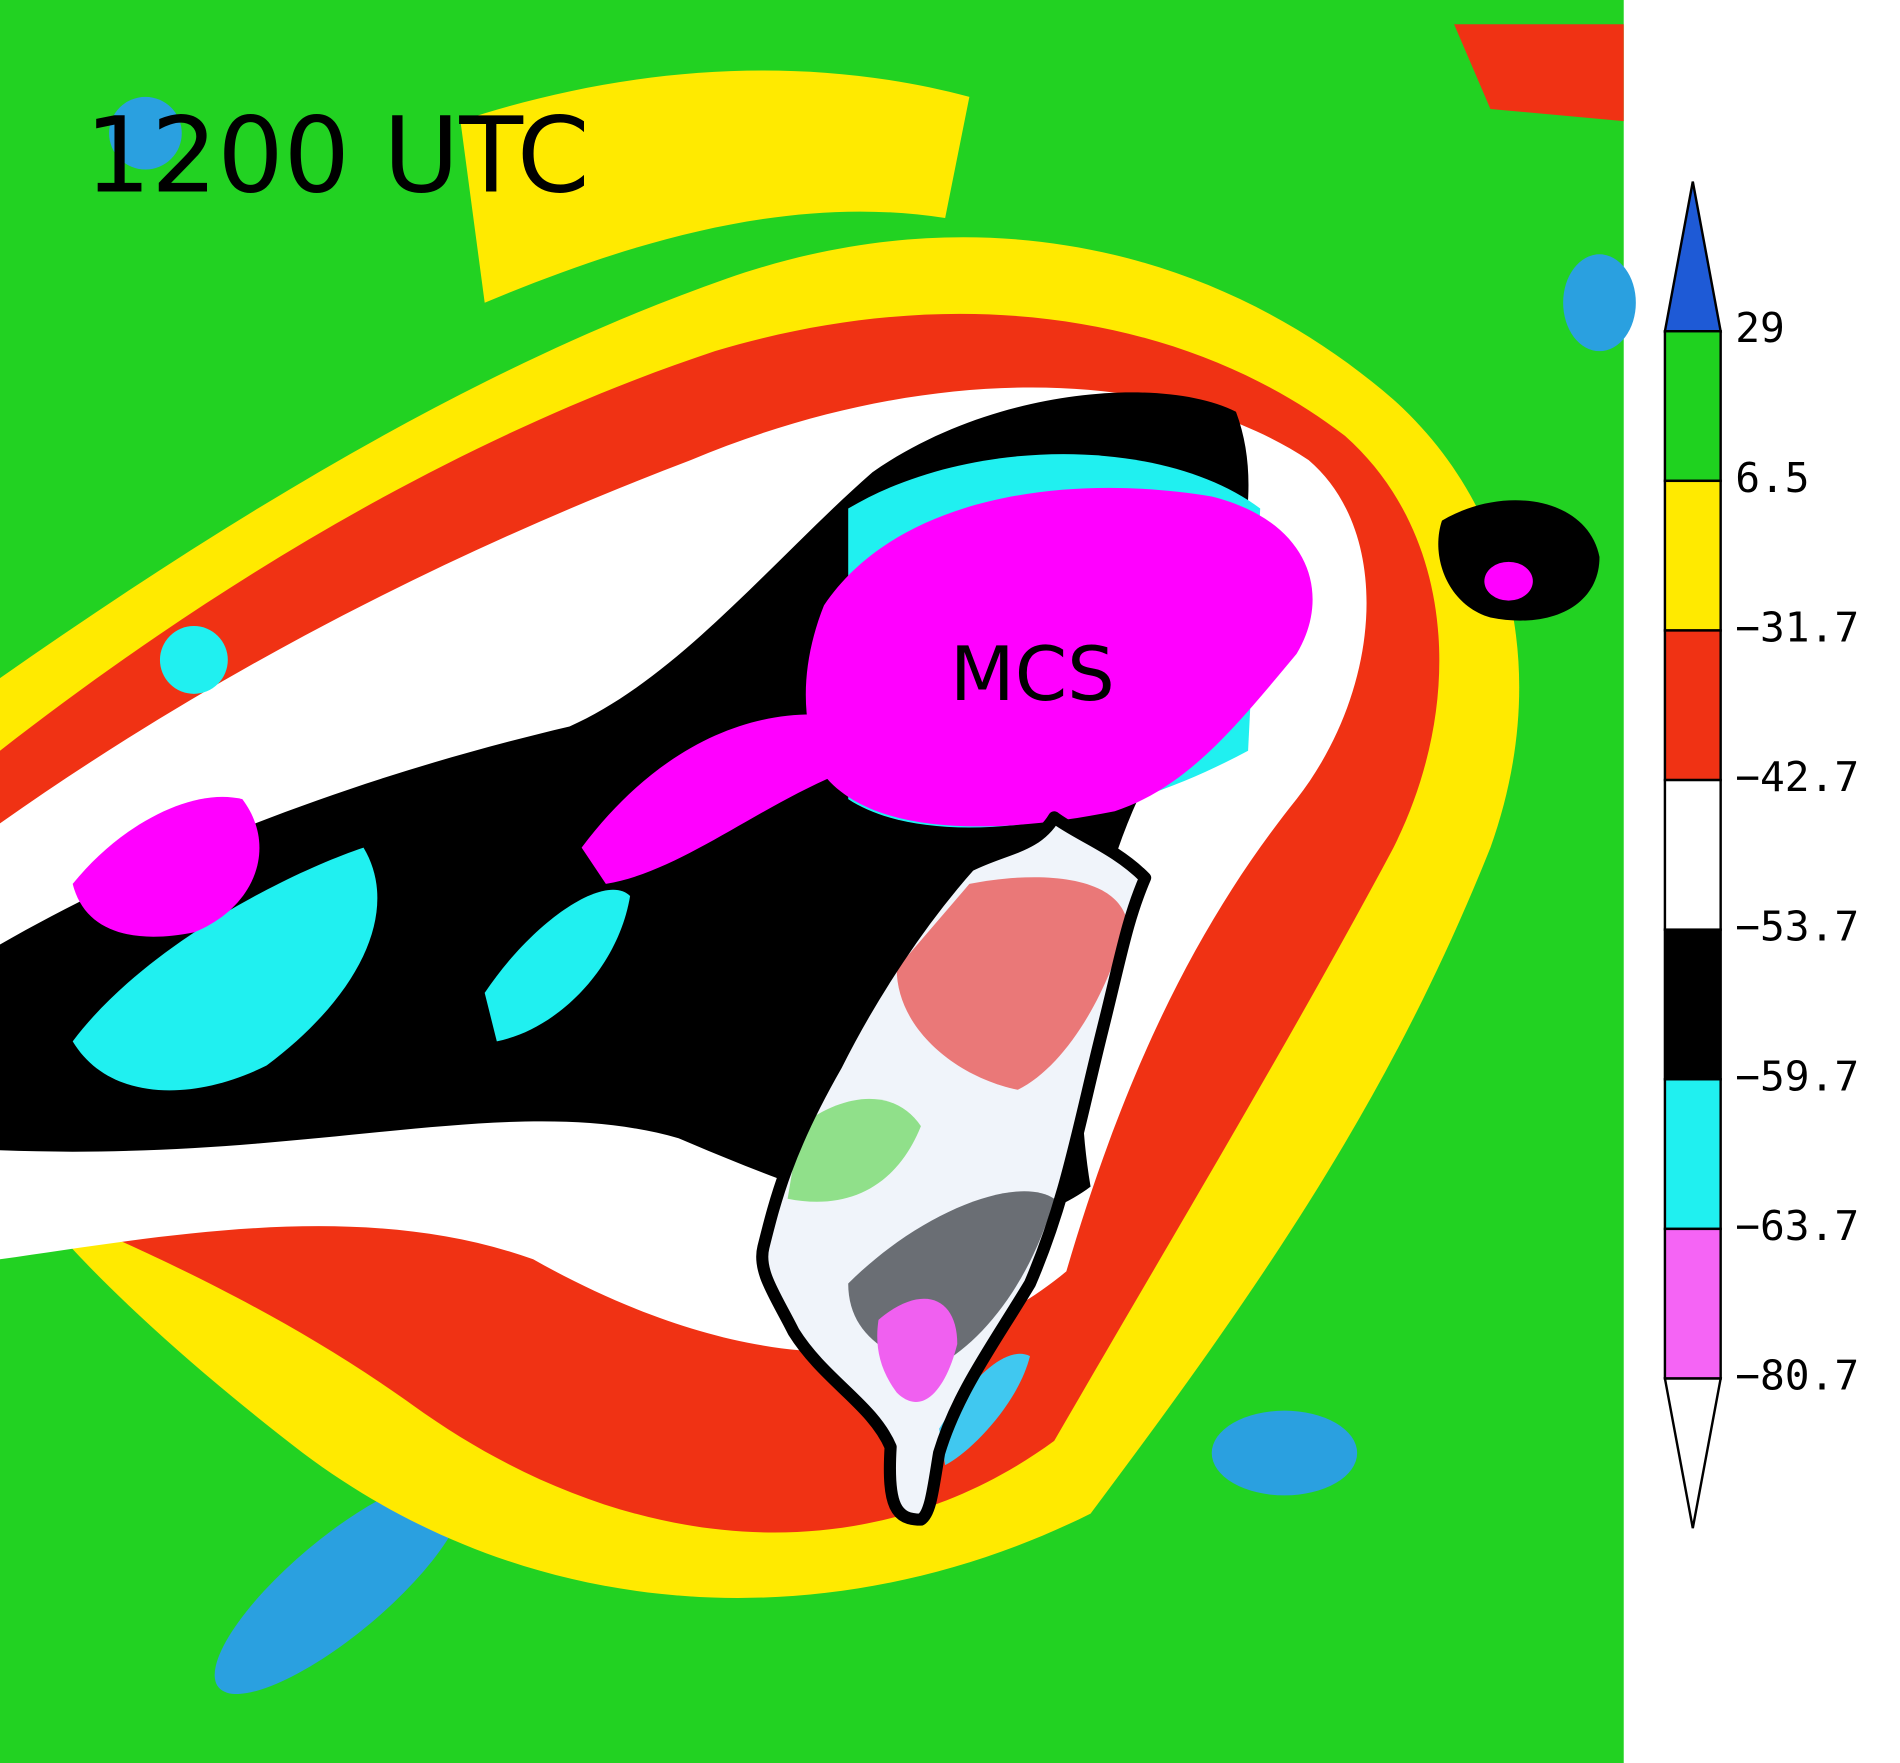 The image size is (1900, 1763). Describe the element at coordinates (1797, 627) in the screenshot. I see `colorbar-label: −31.7` at that location.